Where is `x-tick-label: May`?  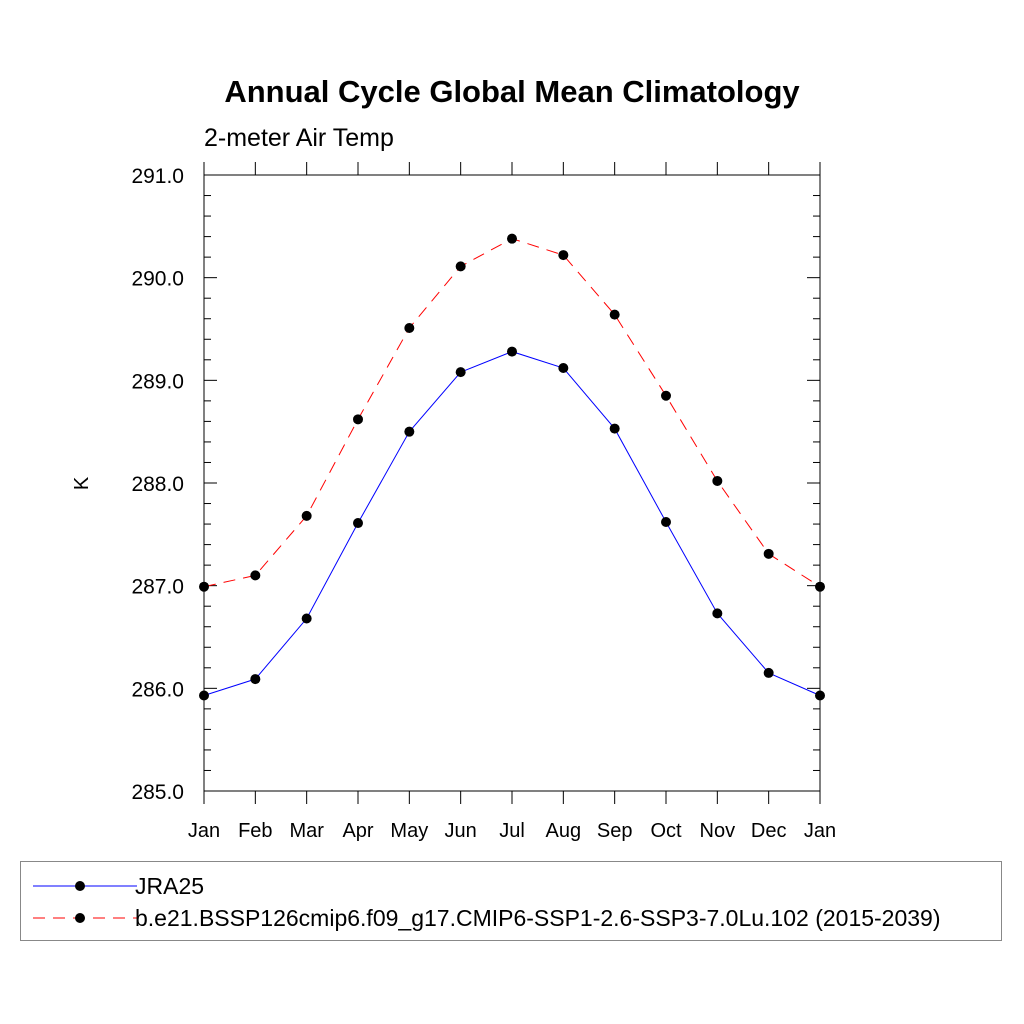
x-tick-label: May is located at coordinates (409, 831).